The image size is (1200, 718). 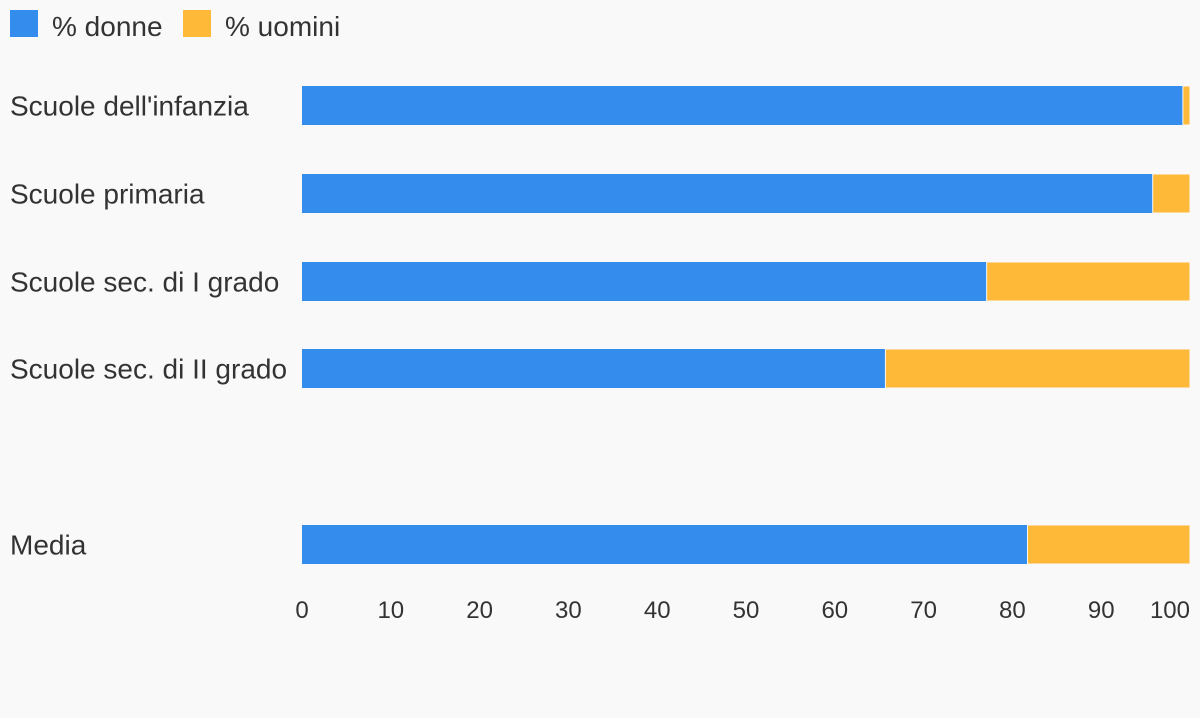 What do you see at coordinates (665, 544) in the screenshot?
I see `bar-donne-media` at bounding box center [665, 544].